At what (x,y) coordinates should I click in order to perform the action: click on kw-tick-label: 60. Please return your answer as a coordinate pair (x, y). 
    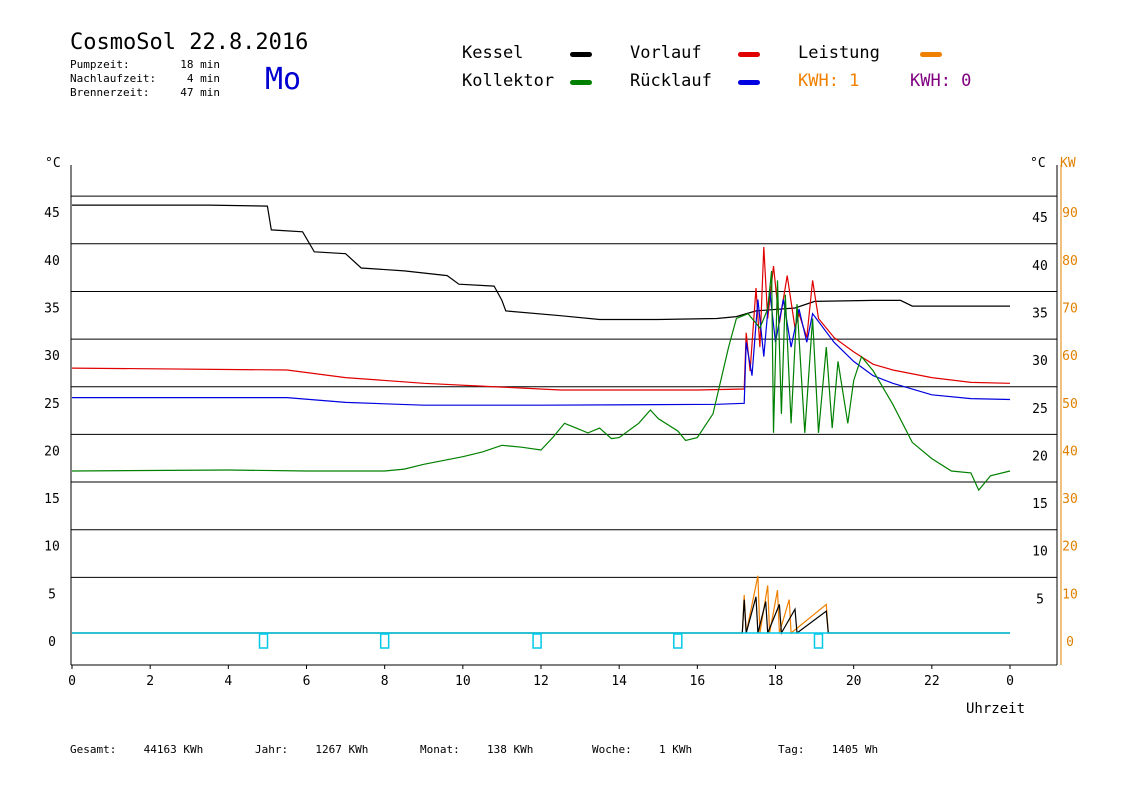
    Looking at the image, I should click on (1070, 356).